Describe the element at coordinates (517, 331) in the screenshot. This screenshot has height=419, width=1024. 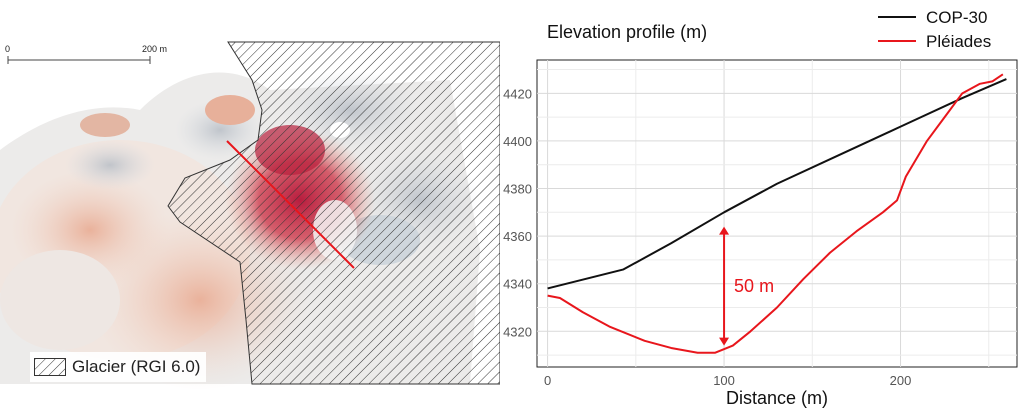
I see `y-tick-label: 4320` at that location.